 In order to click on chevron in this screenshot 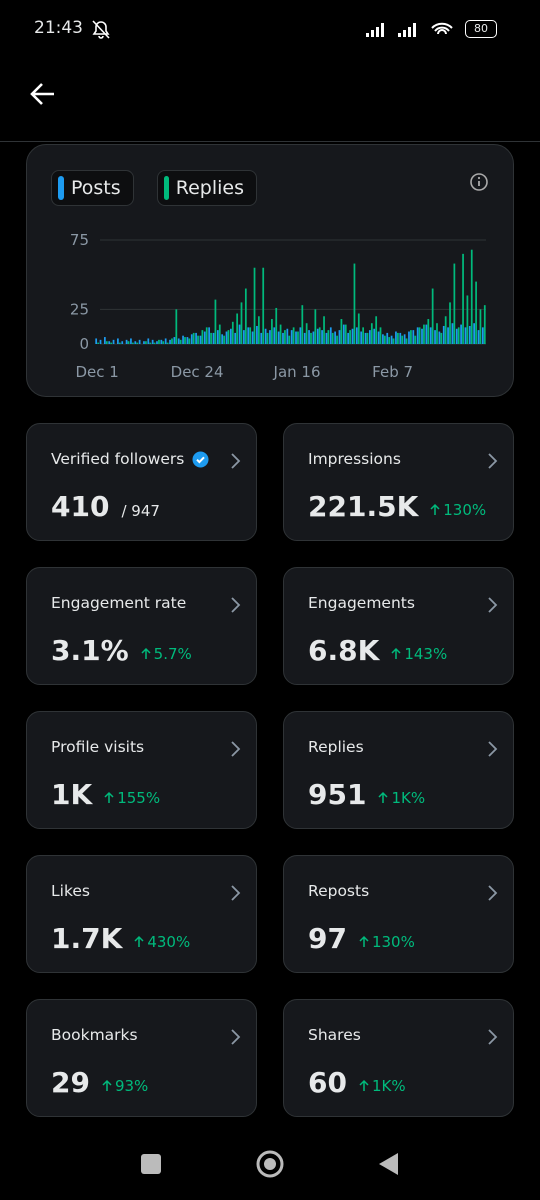, I will do `click(236, 749)`.